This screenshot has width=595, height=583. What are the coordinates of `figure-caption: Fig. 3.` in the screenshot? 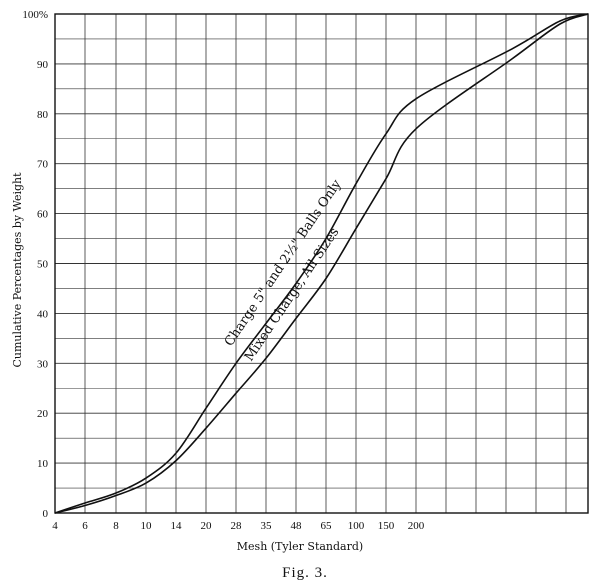 It's located at (305, 573).